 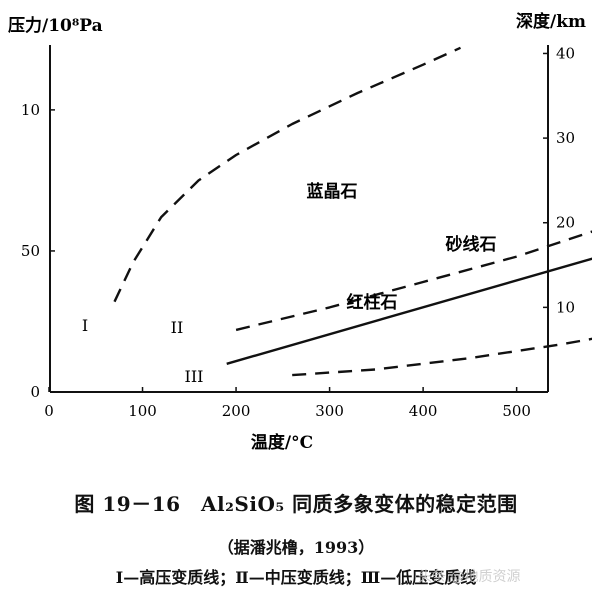 What do you see at coordinates (372, 302) in the screenshot?
I see `region-label-andalusite: 红柱石` at bounding box center [372, 302].